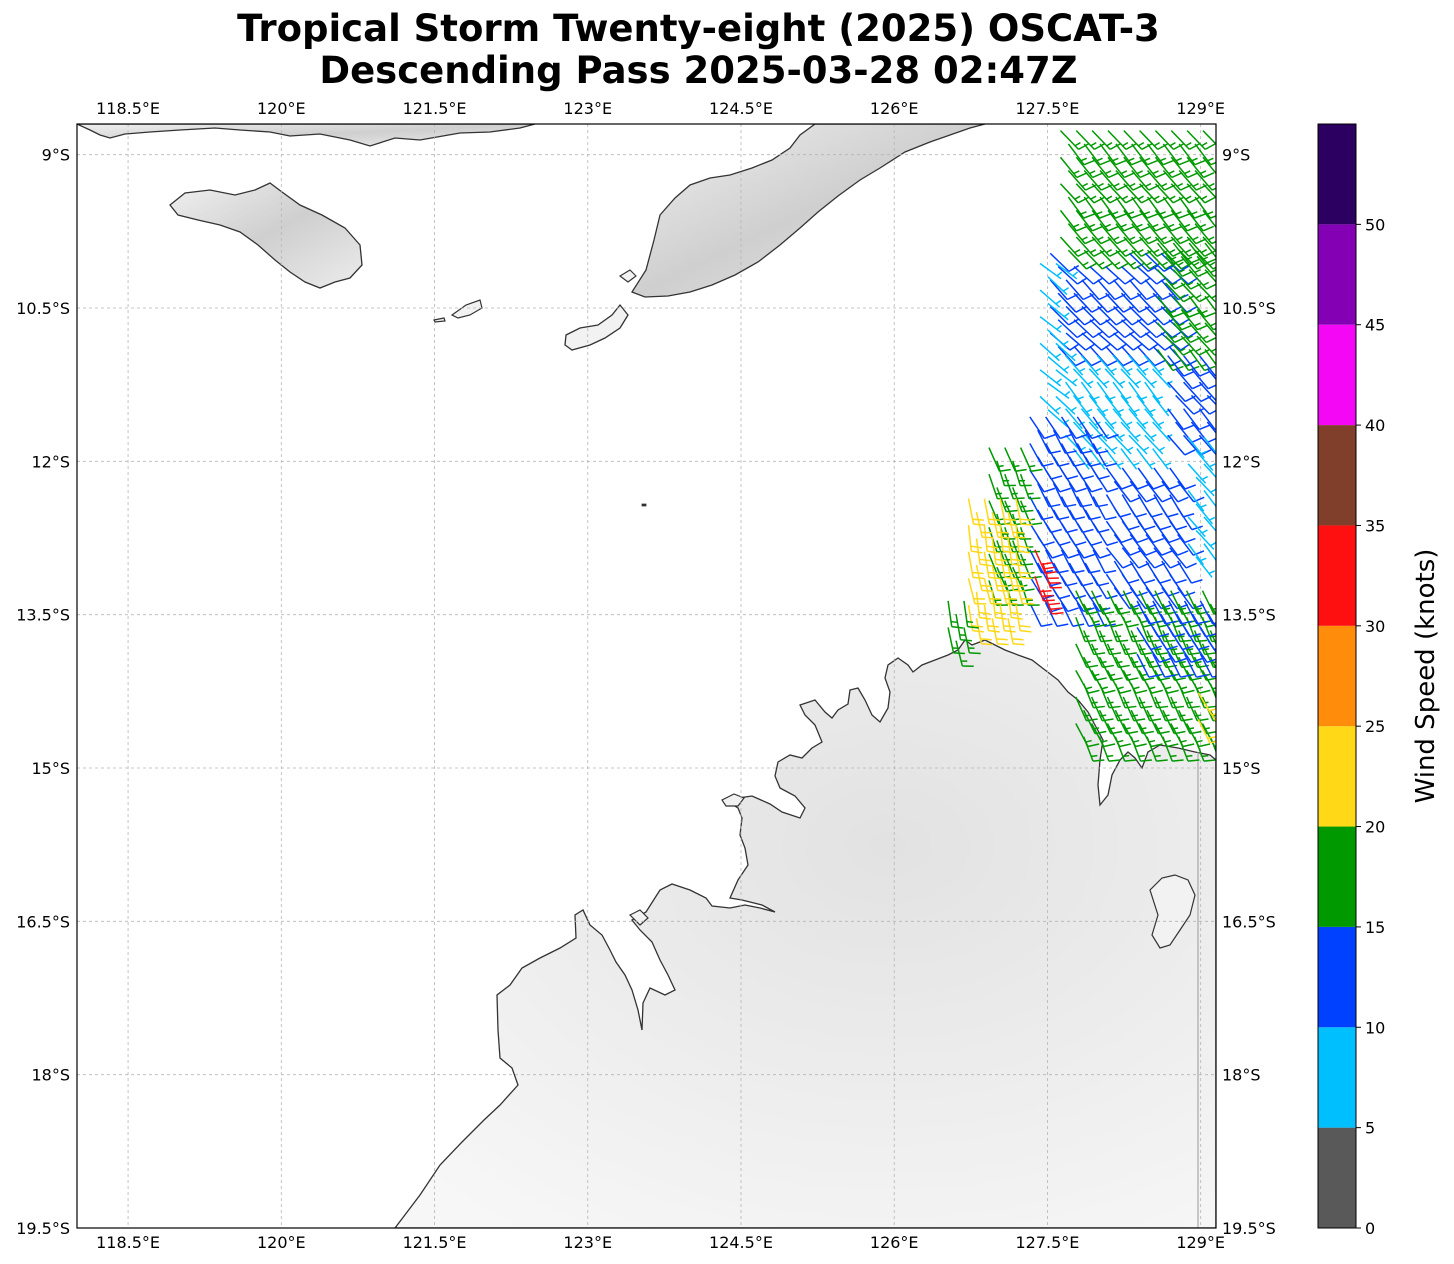 This screenshot has width=1454, height=1264. What do you see at coordinates (1375, 927) in the screenshot?
I see `colorbar-tick-label: 15` at bounding box center [1375, 927].